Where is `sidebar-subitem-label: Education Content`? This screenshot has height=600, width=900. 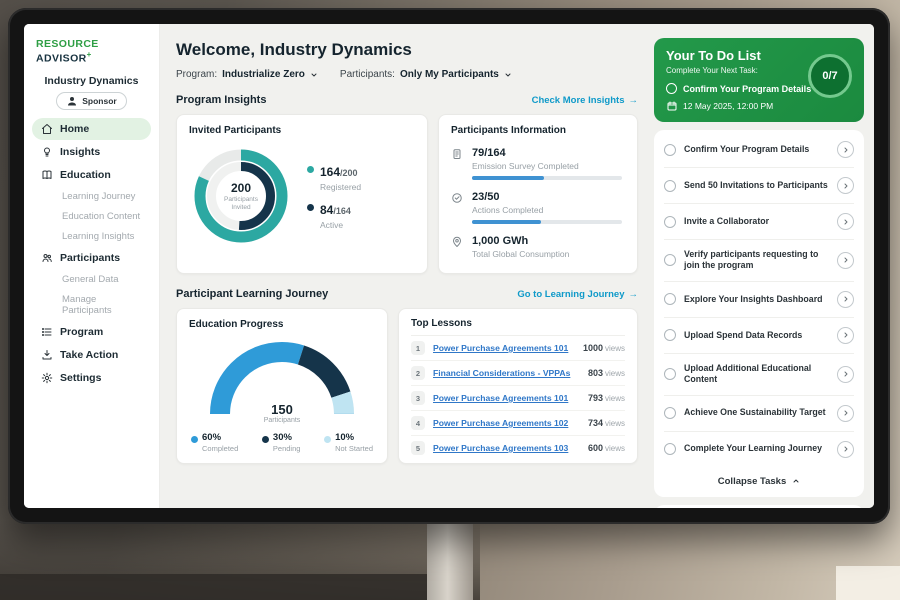 sidebar-subitem-label: Education Content is located at coordinates (101, 216).